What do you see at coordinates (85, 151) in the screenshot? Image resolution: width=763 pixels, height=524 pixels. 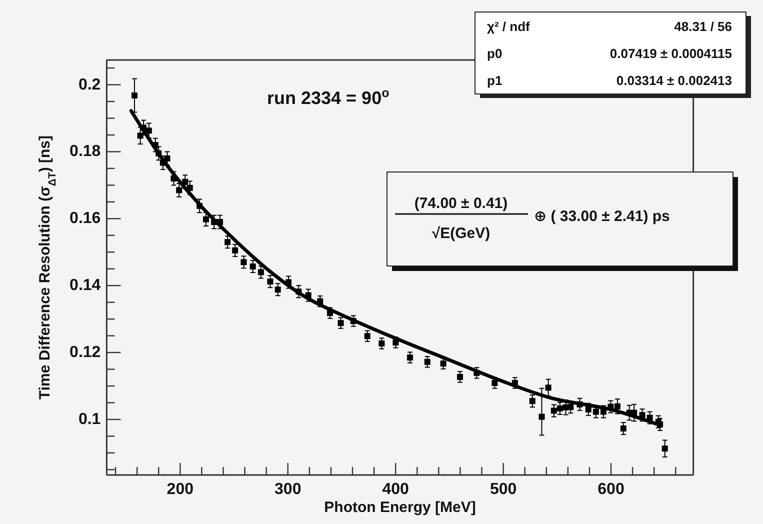 I see `y-tick-label: 0.18` at bounding box center [85, 151].